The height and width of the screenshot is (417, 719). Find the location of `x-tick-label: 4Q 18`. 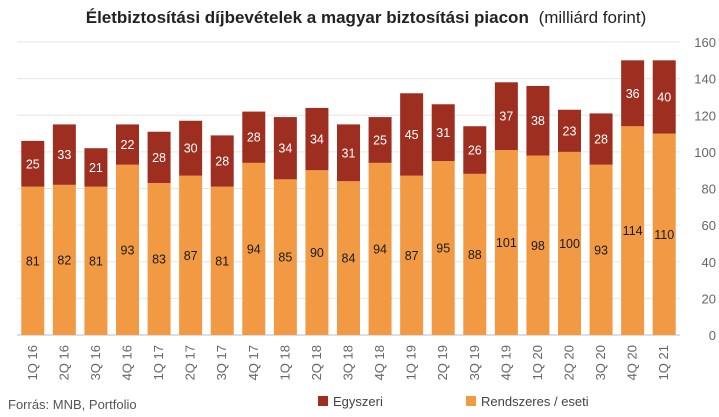

x-tick-label: 4Q 18 is located at coordinates (379, 362).